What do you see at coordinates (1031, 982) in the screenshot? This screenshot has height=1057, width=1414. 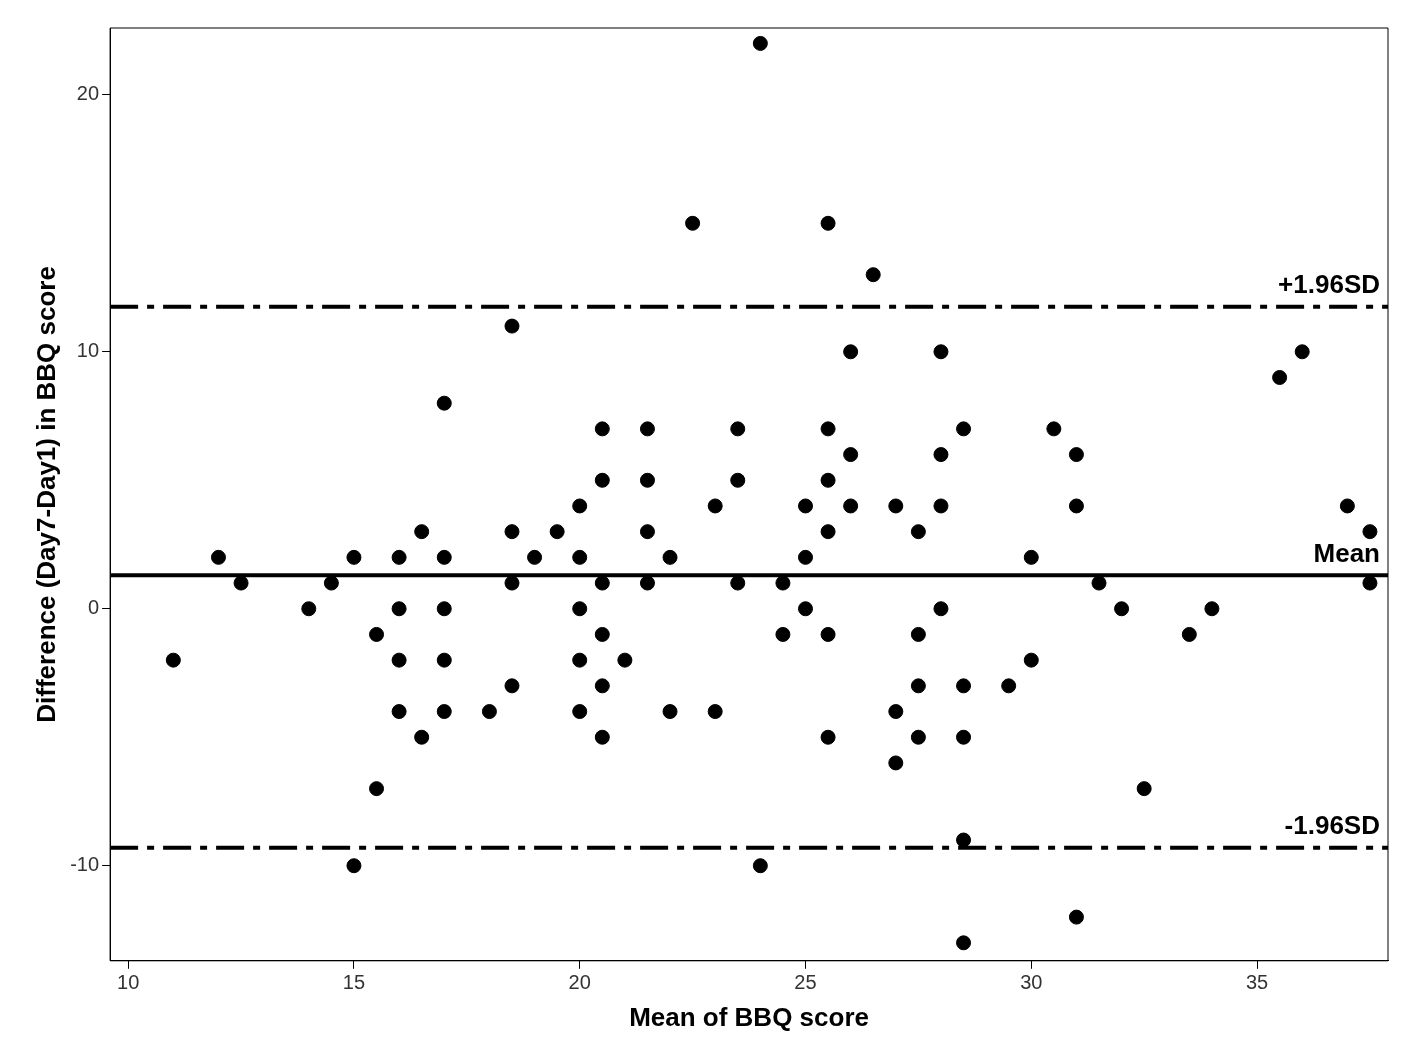 I see `x-tick-label: 30` at bounding box center [1031, 982].